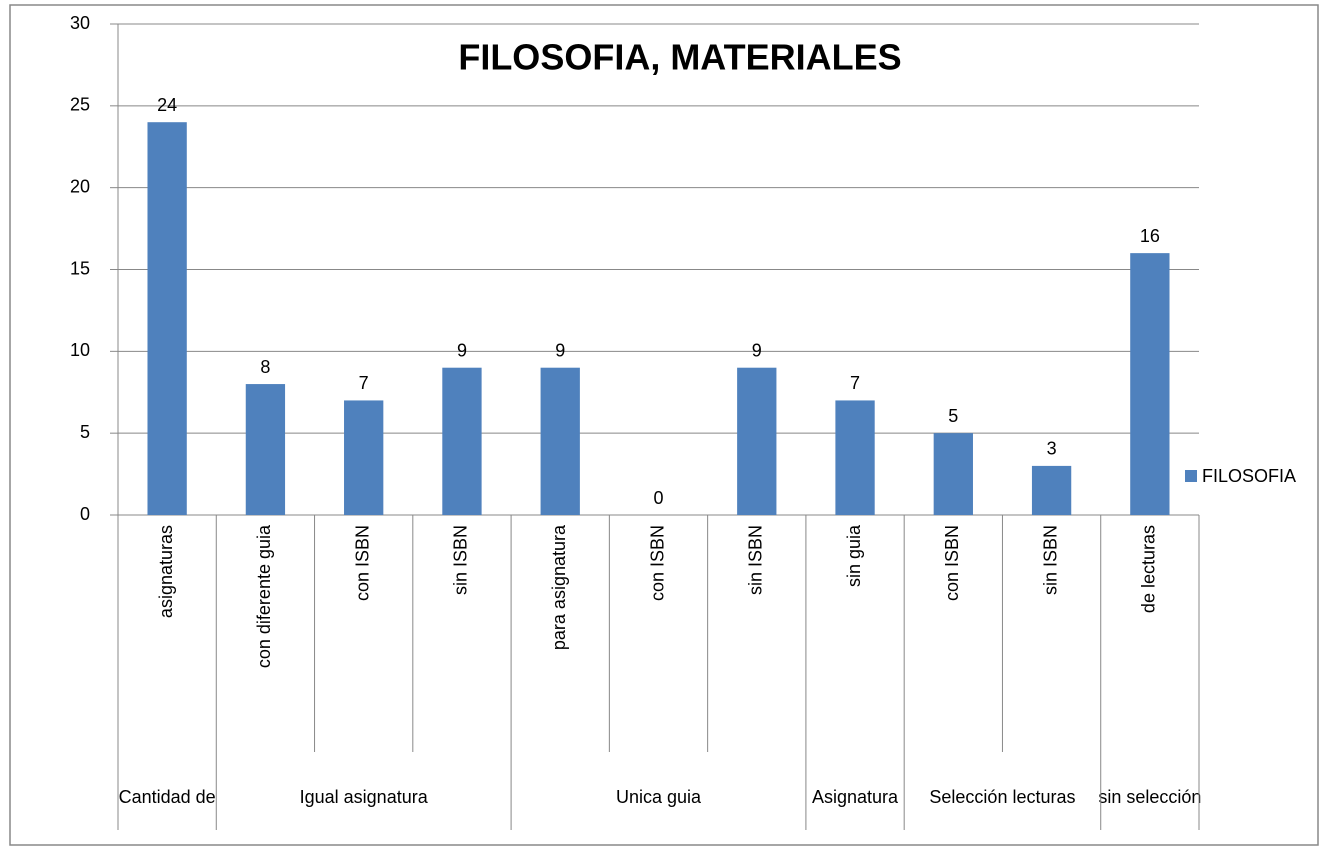 The width and height of the screenshot is (1324, 856). Describe the element at coordinates (265, 367) in the screenshot. I see `data-label: 8` at that location.